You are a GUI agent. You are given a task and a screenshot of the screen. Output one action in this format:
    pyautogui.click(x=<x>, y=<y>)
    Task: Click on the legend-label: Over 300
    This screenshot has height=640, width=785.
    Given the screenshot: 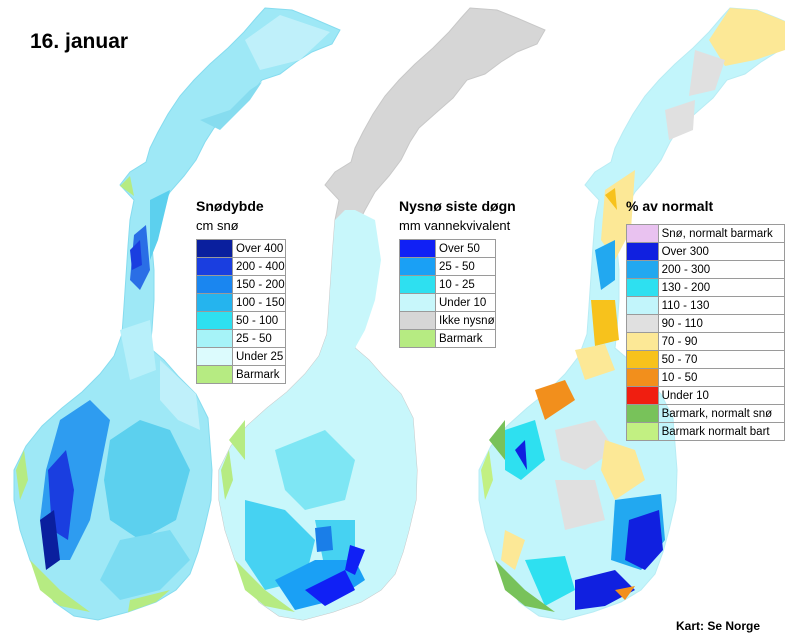 What is the action you would take?
    pyautogui.click(x=721, y=251)
    